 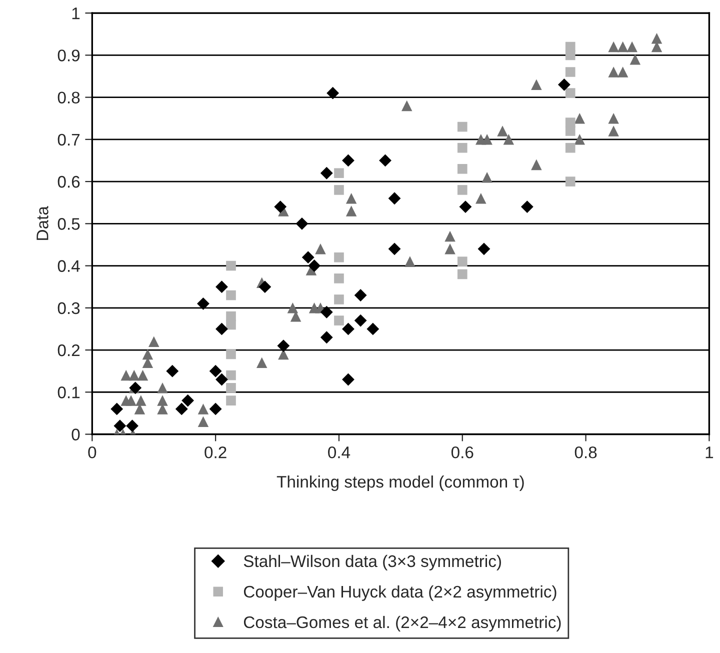 I want to click on y-tick-label: 0.8, so click(x=69, y=98).